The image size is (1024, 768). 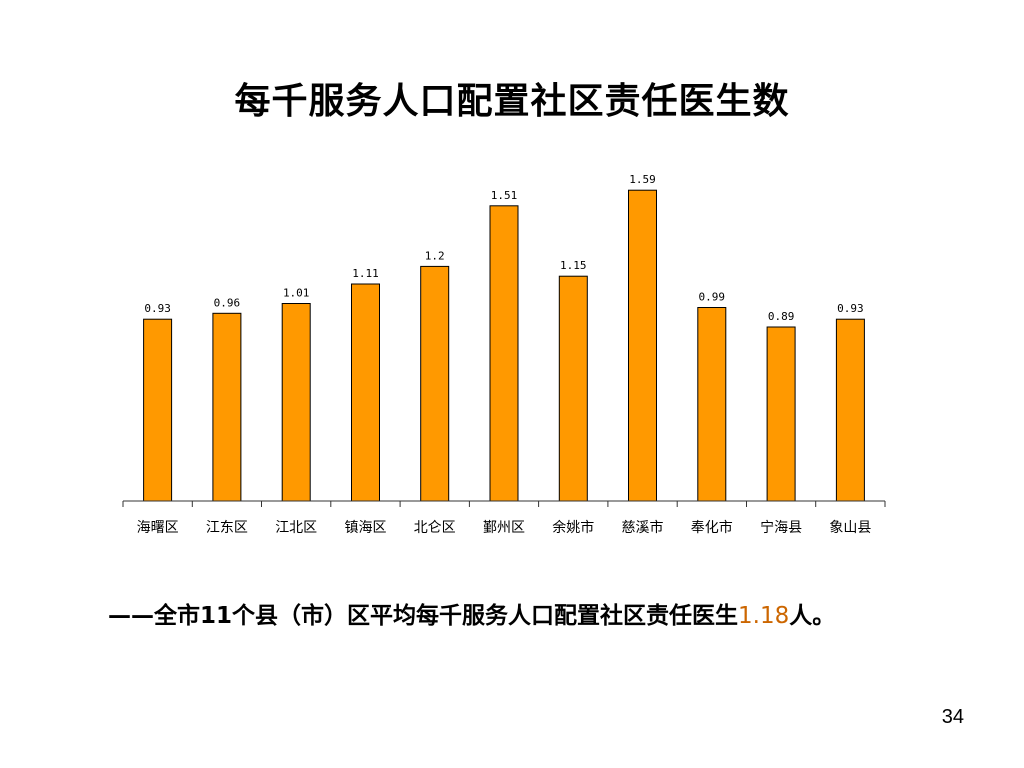 What do you see at coordinates (764, 616) in the screenshot?
I see `summary-value: 1.18` at bounding box center [764, 616].